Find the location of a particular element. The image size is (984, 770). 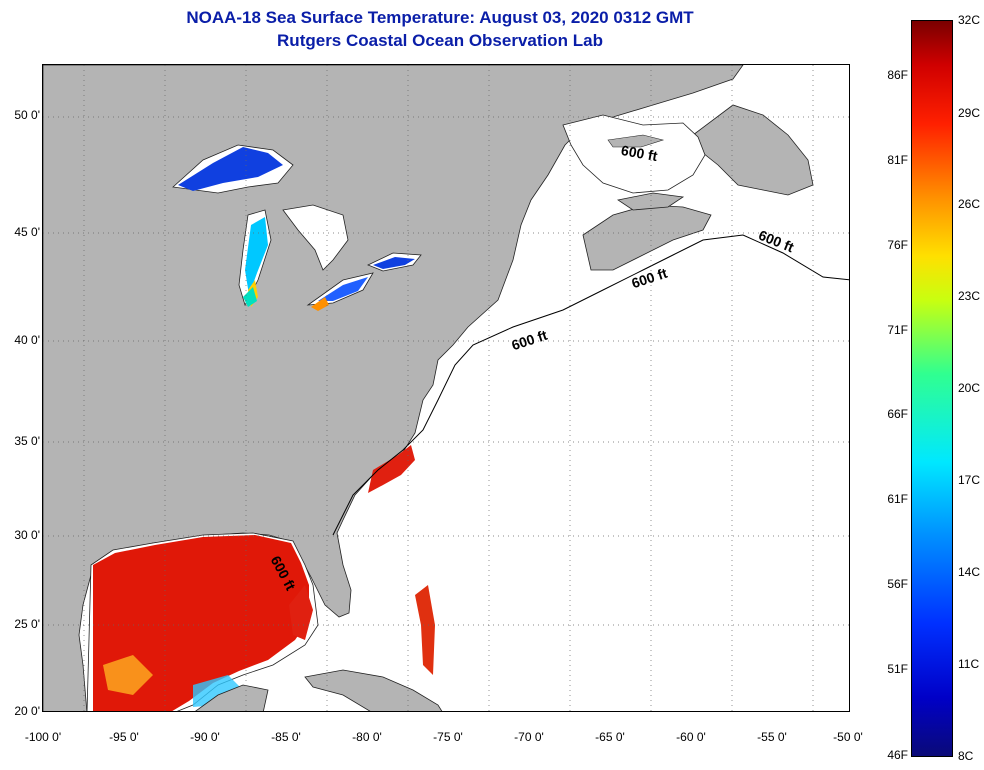

colorbar-celsius-label: 23C is located at coordinates (969, 296).